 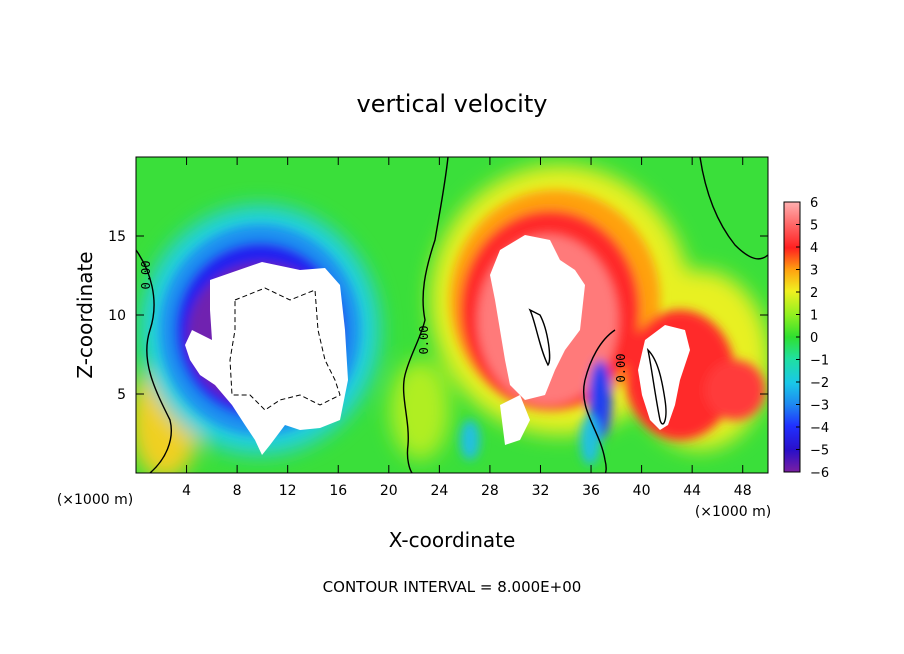 What do you see at coordinates (814, 271) in the screenshot?
I see `colorbar-tick-label: 3` at bounding box center [814, 271].